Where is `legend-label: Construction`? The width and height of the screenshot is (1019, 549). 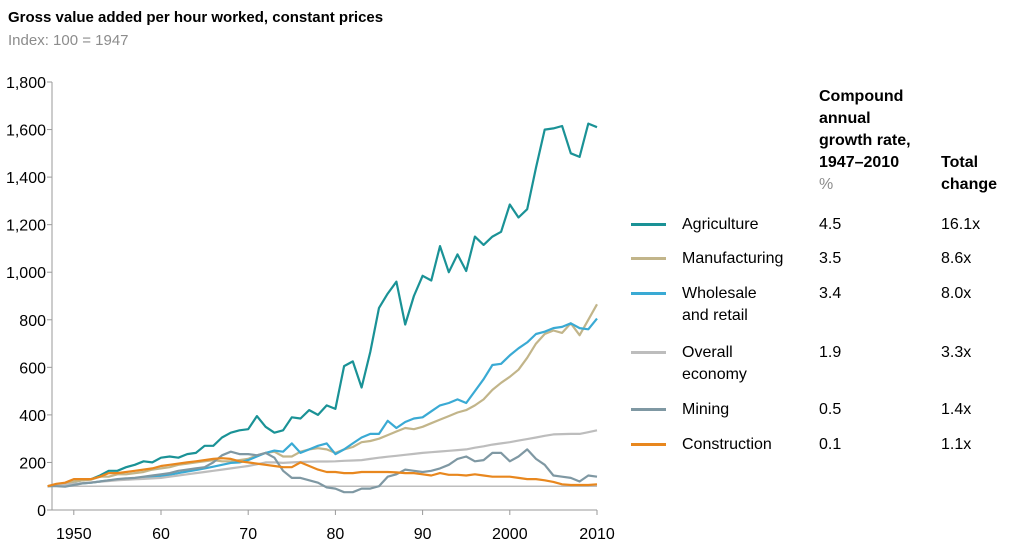 legend-label: Construction is located at coordinates (727, 445).